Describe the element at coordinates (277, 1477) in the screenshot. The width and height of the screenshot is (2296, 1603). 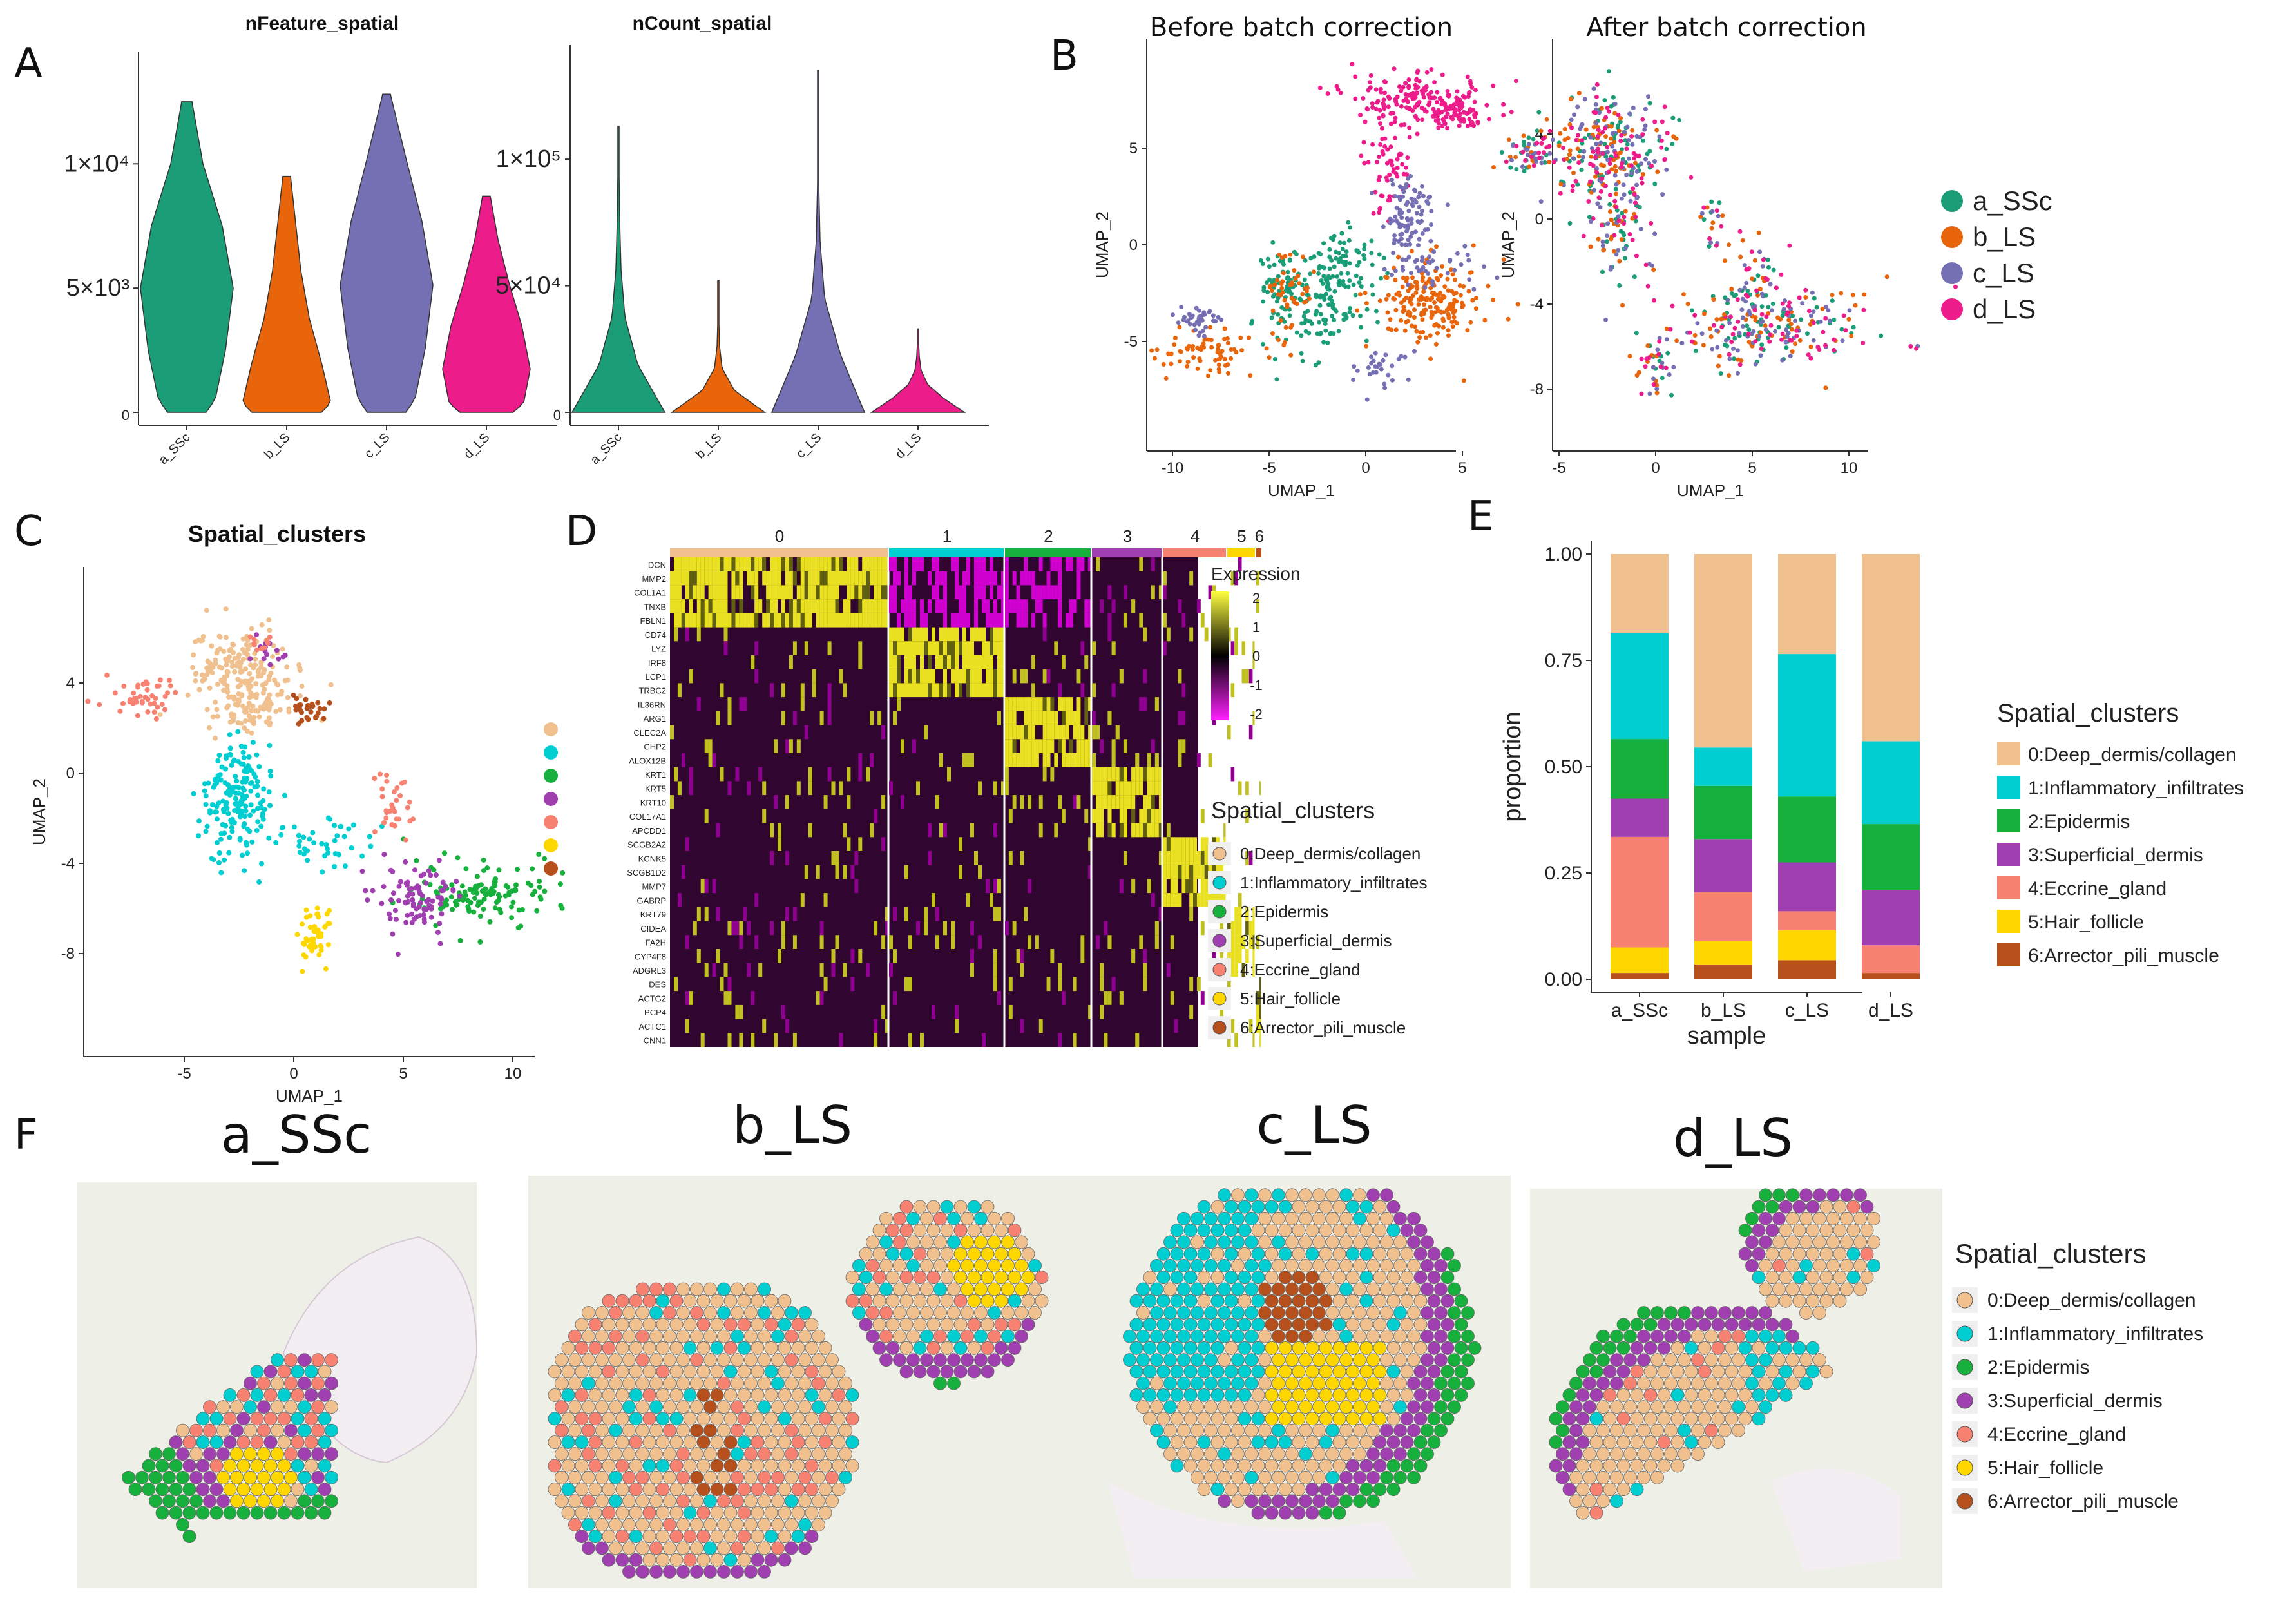
I see `spot-a-ssc` at that location.